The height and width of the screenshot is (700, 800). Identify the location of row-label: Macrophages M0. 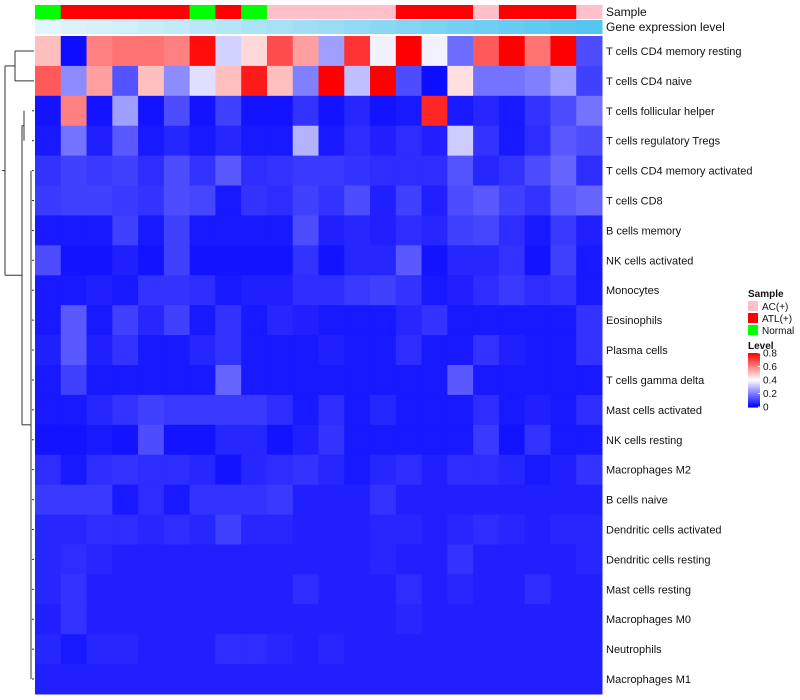
(648, 620).